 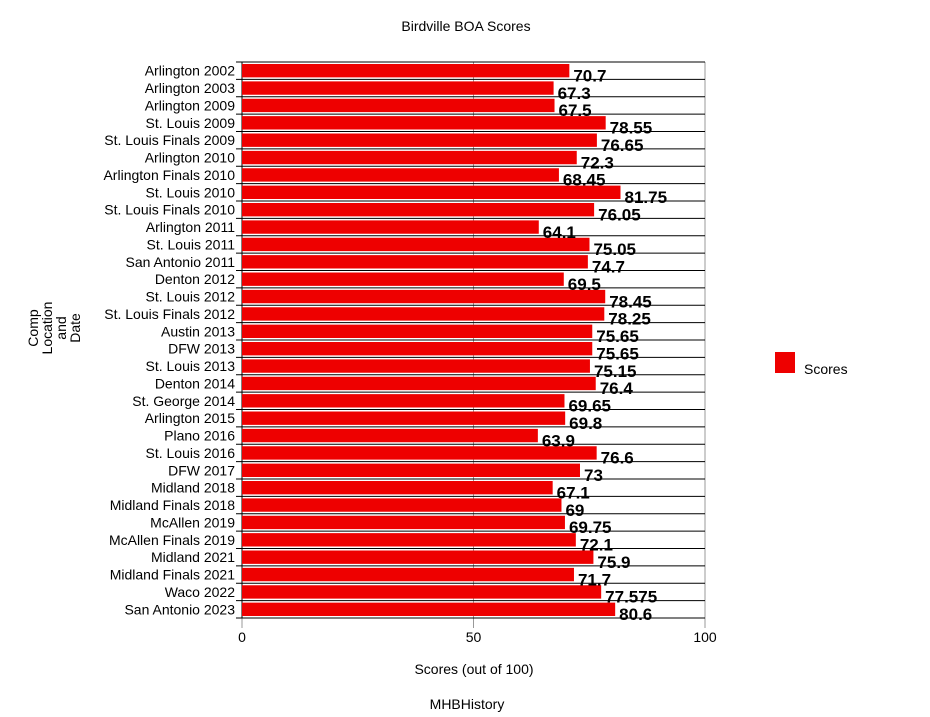 What do you see at coordinates (575, 110) in the screenshot?
I see `data-label: 67.5` at bounding box center [575, 110].